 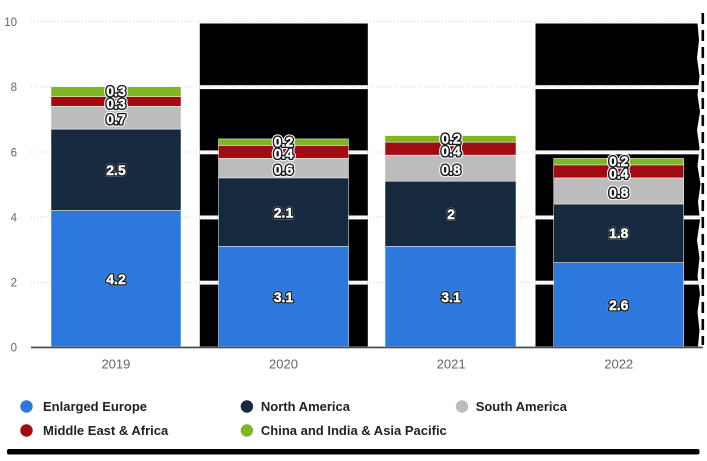 I want to click on svg-text: South America, so click(x=522, y=406).